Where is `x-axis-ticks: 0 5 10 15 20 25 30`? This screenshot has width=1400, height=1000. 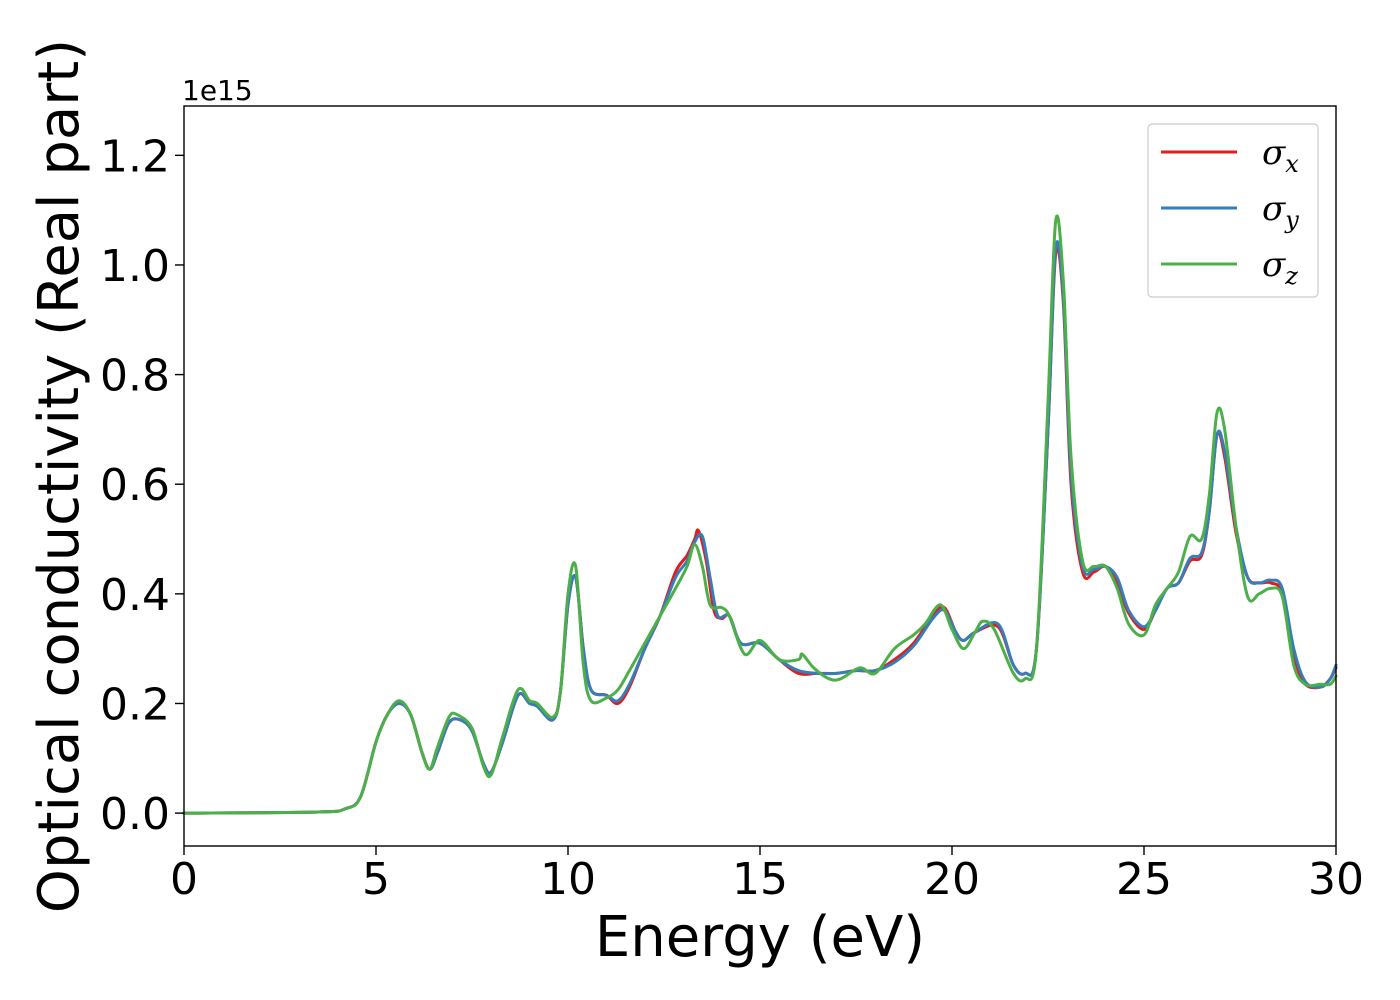
x-axis-ticks: 0 5 10 15 20 25 30 is located at coordinates (767, 875).